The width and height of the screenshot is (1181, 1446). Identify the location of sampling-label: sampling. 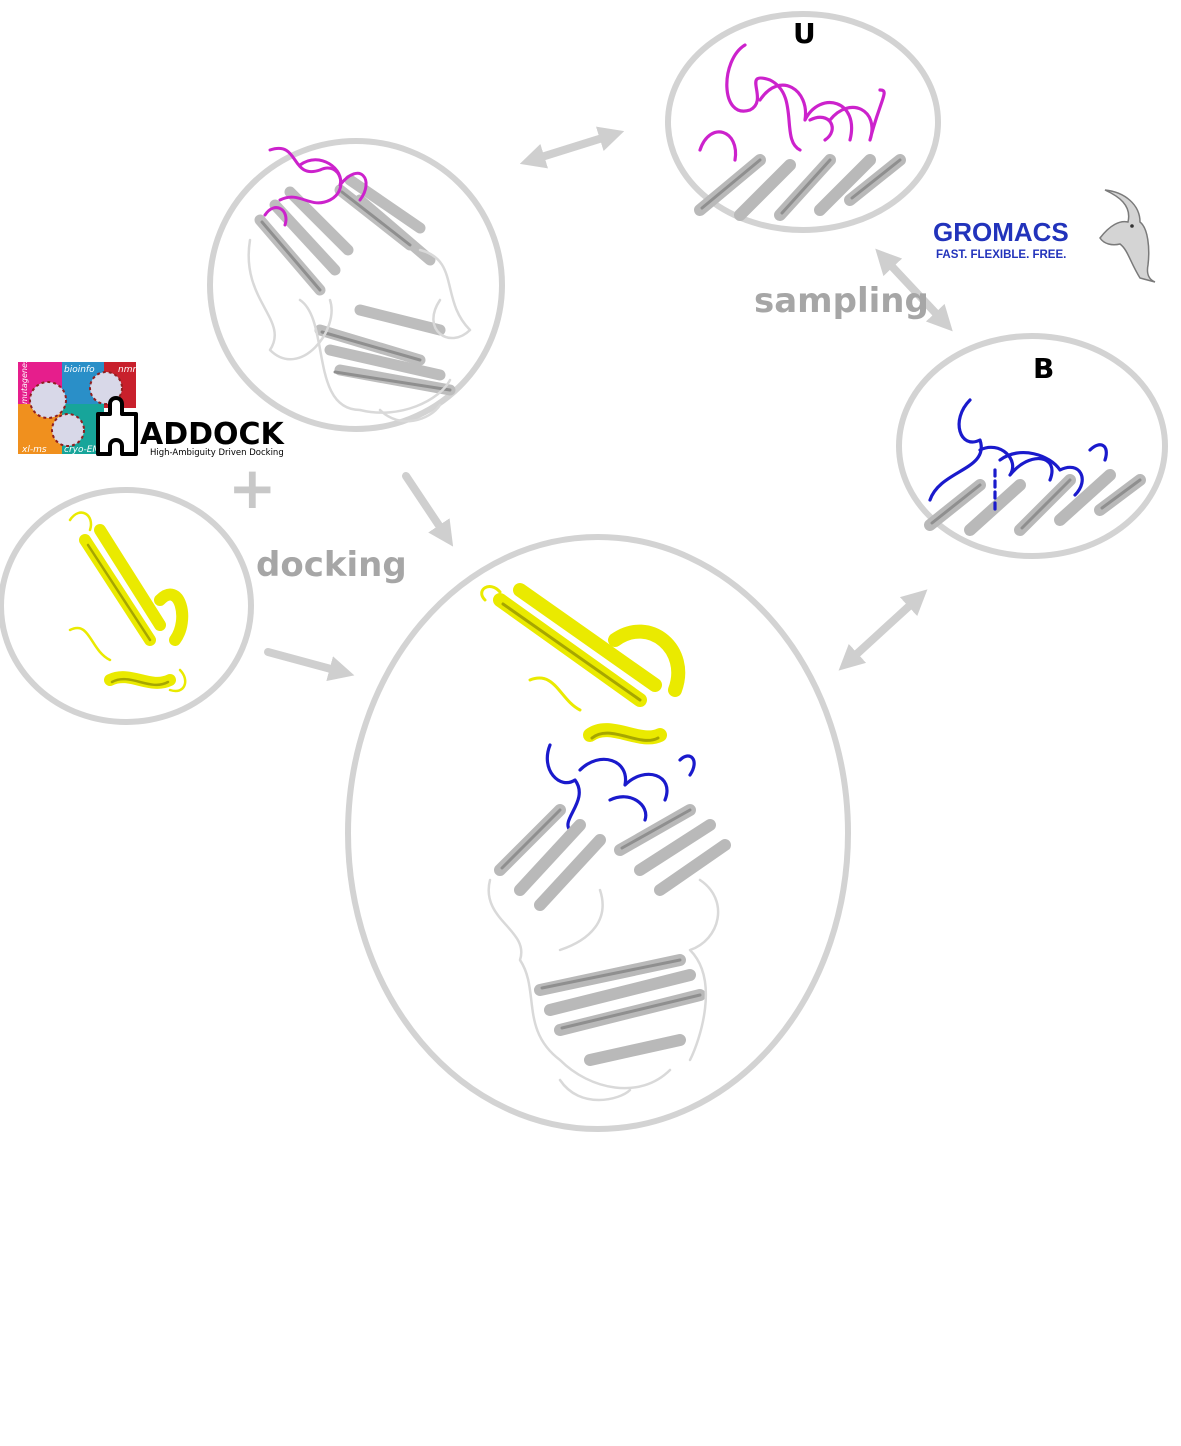
(841, 301).